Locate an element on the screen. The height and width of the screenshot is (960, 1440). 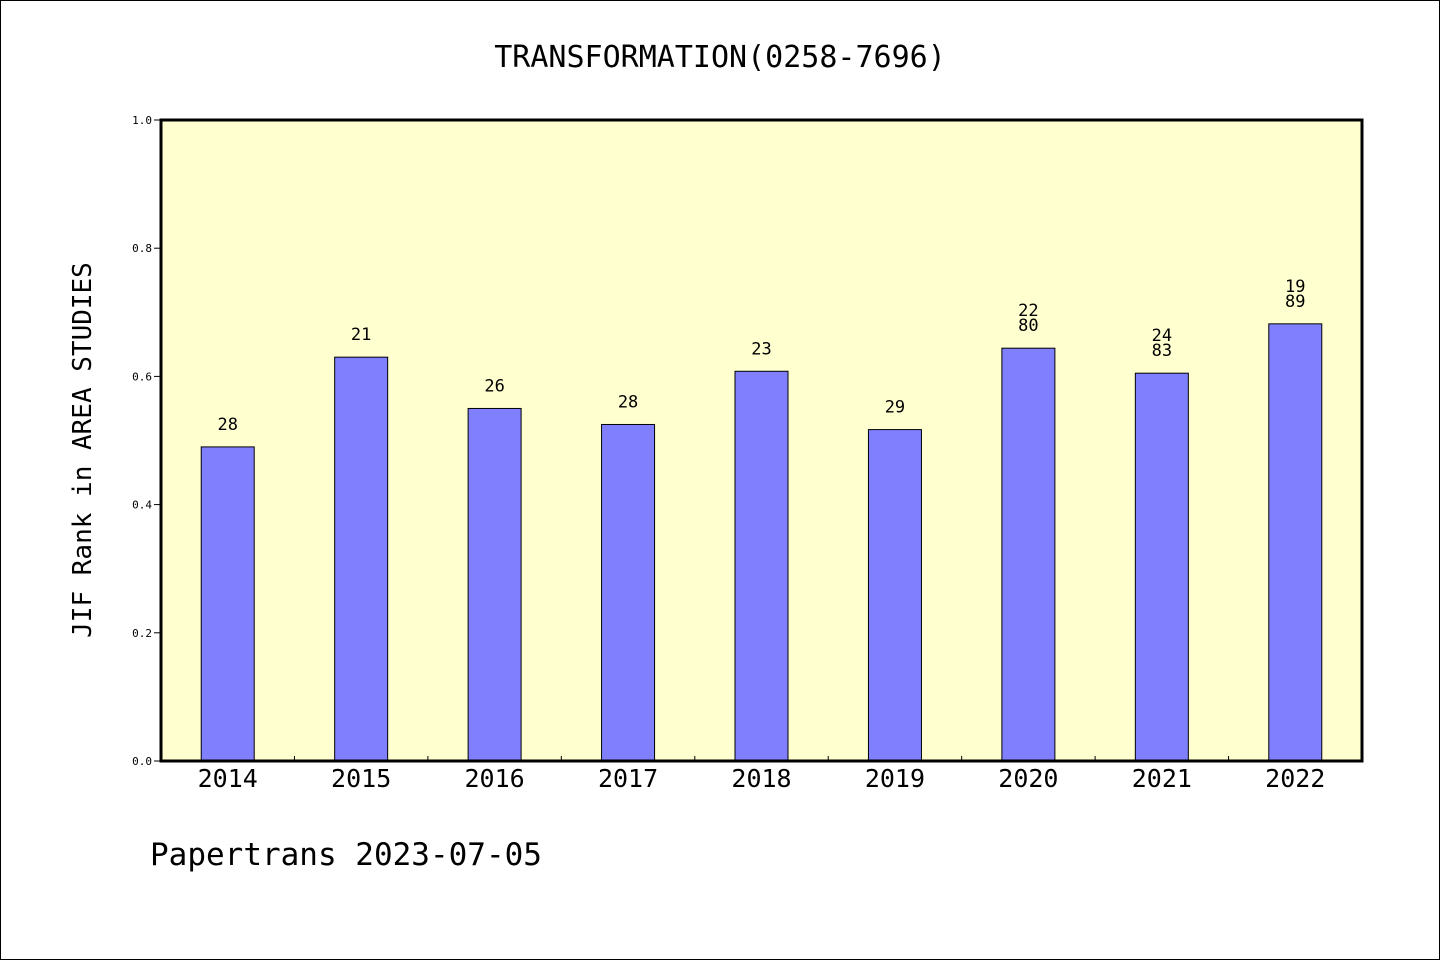
data-label: 23 is located at coordinates (761, 349).